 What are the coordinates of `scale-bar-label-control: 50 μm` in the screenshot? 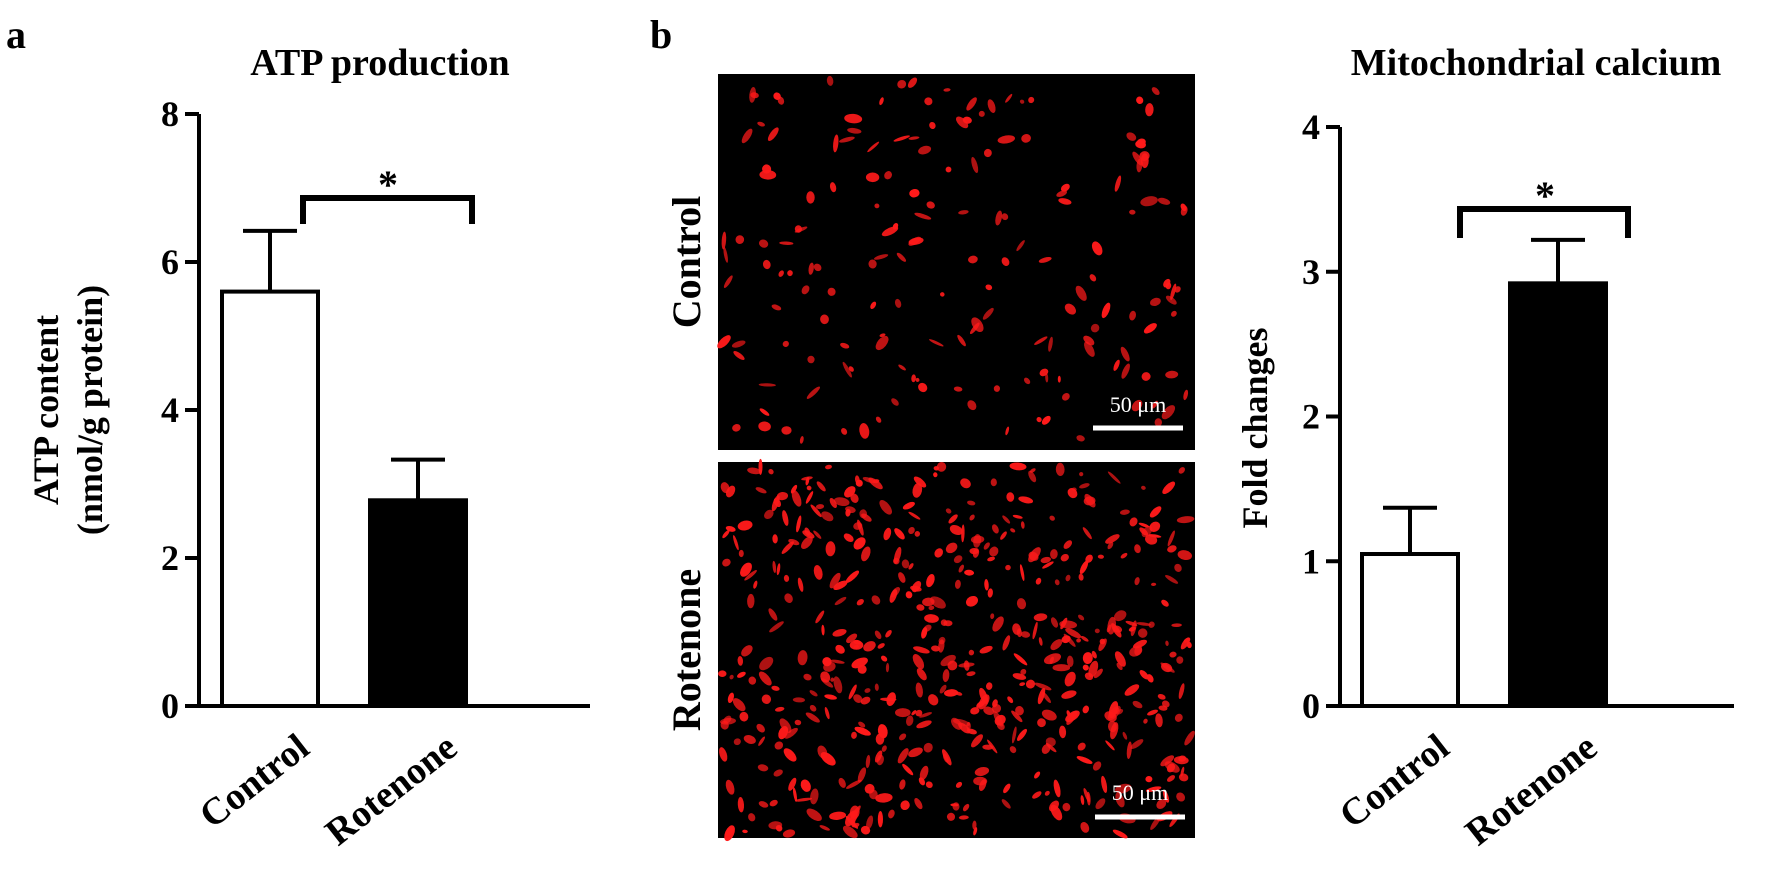 It's located at (1138, 404).